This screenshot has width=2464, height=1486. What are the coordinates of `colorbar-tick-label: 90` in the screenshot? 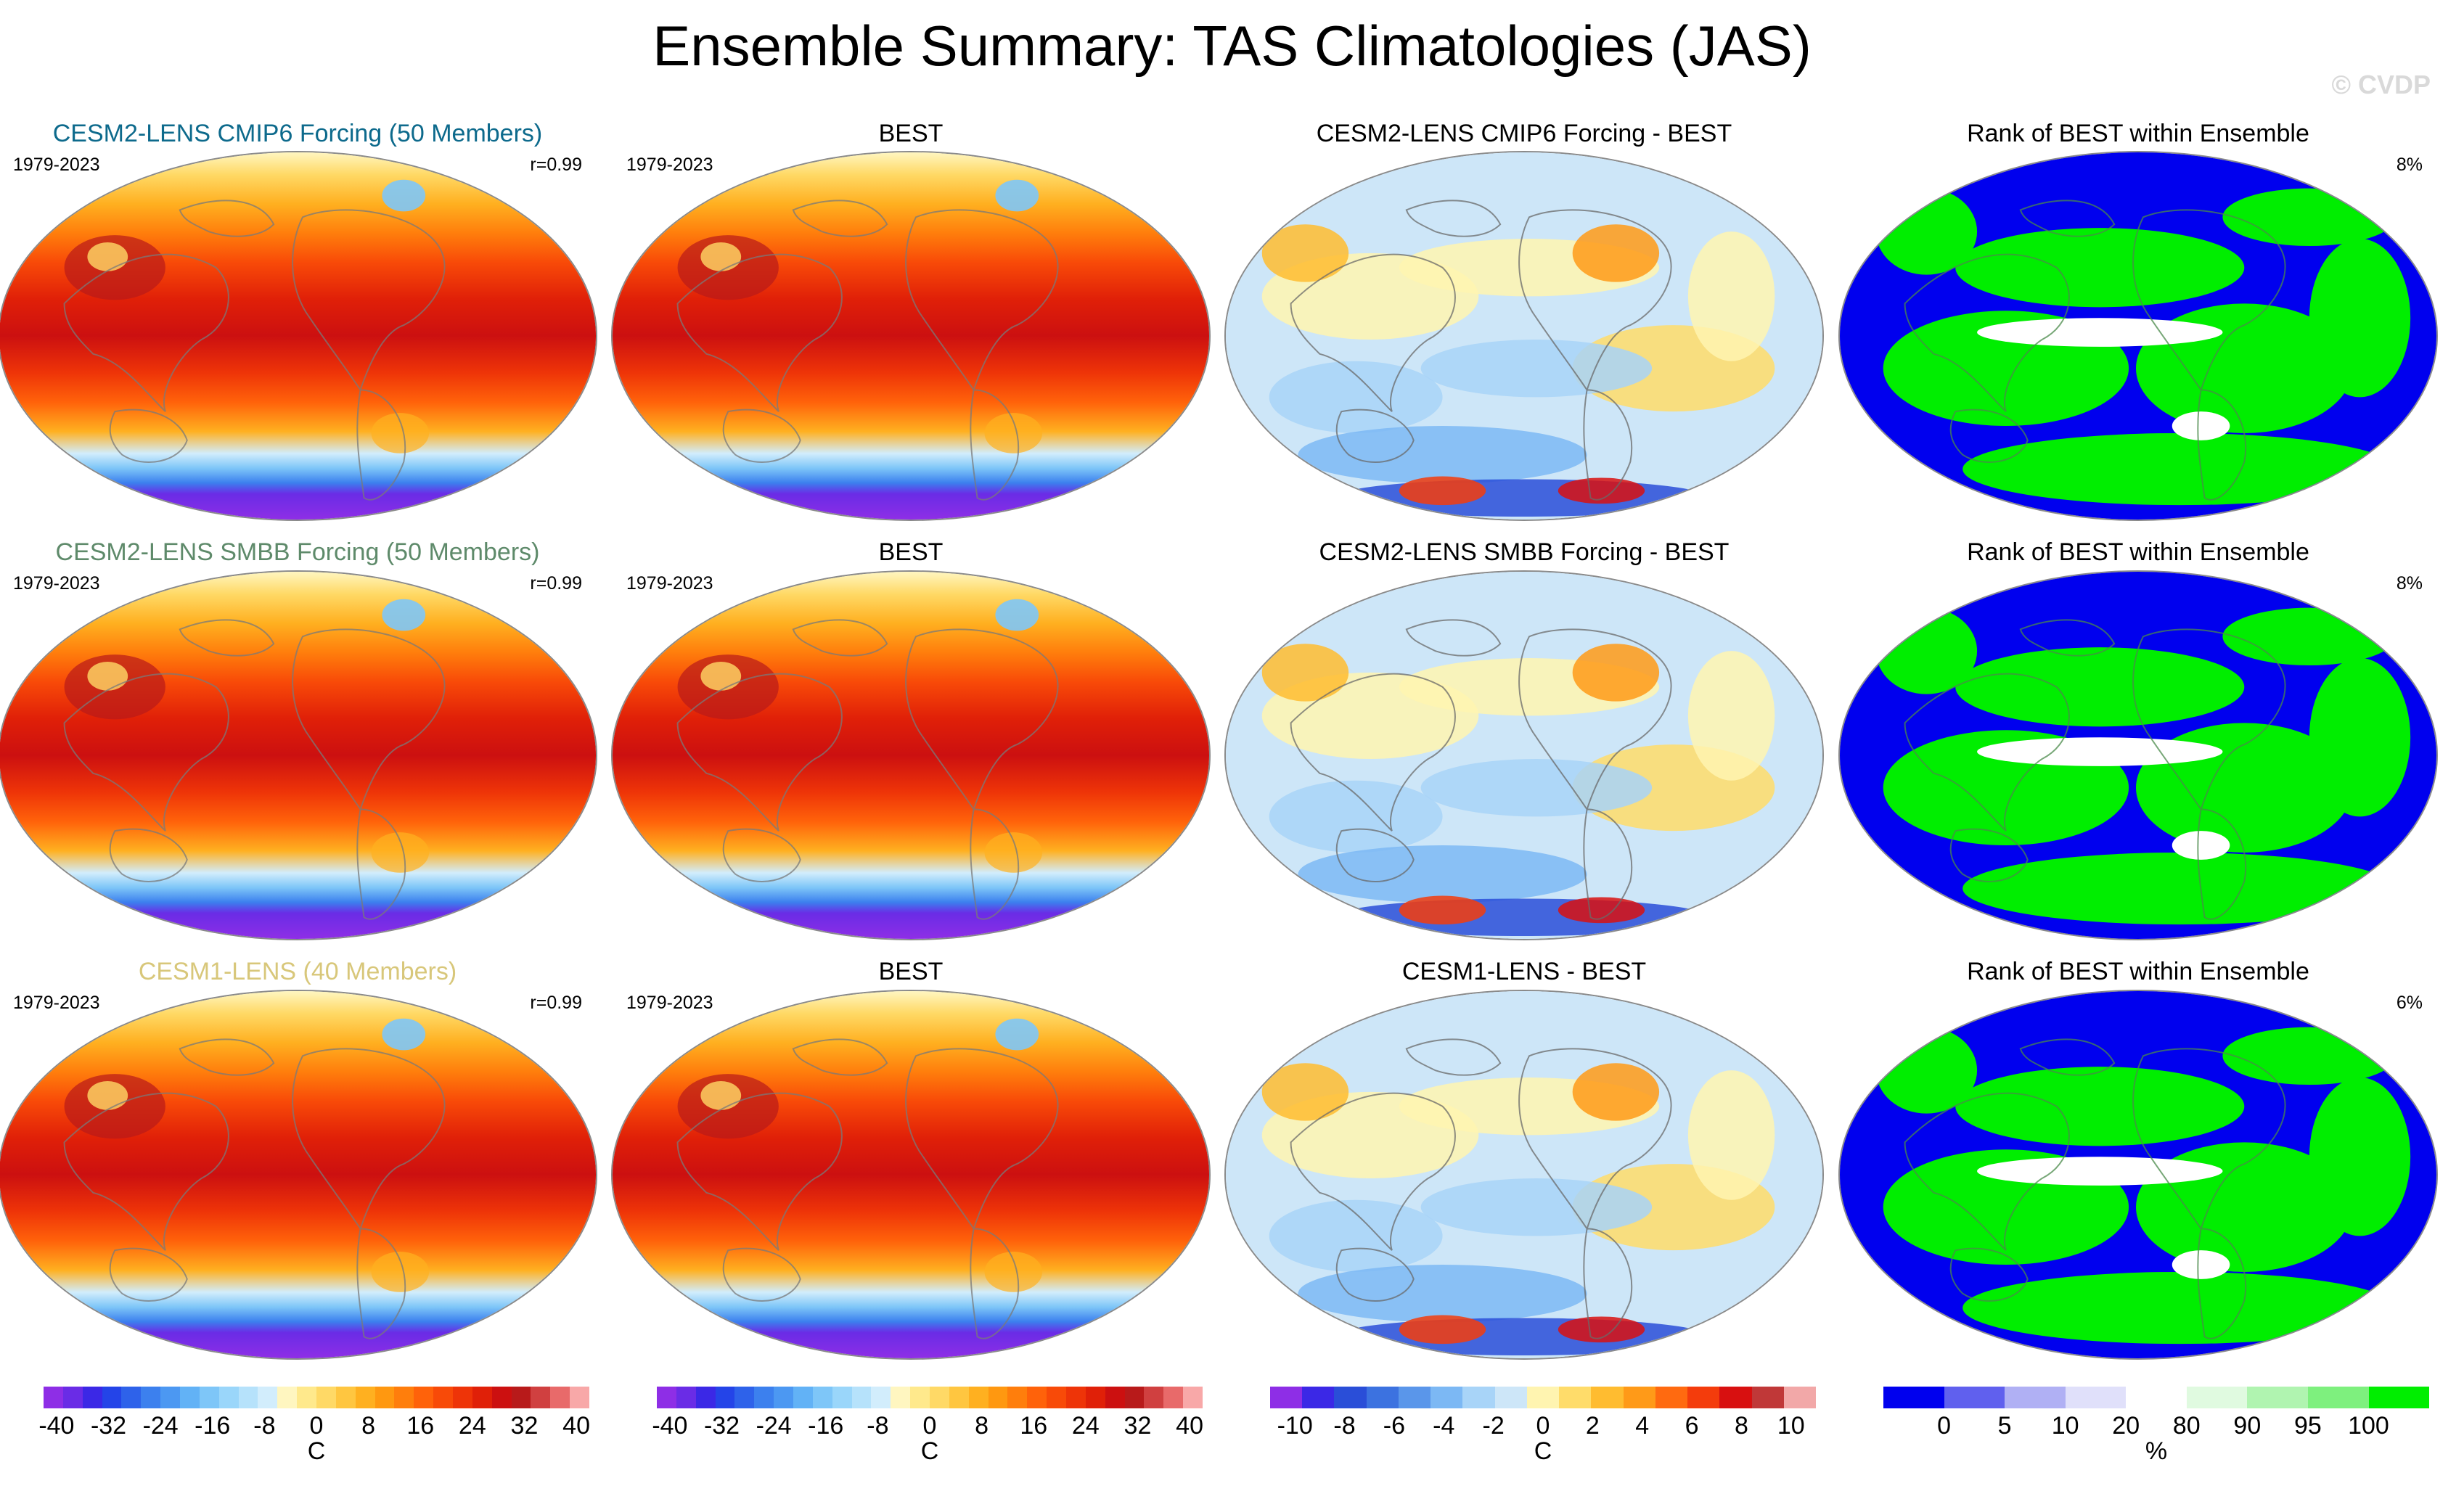 It's located at (2247, 1426).